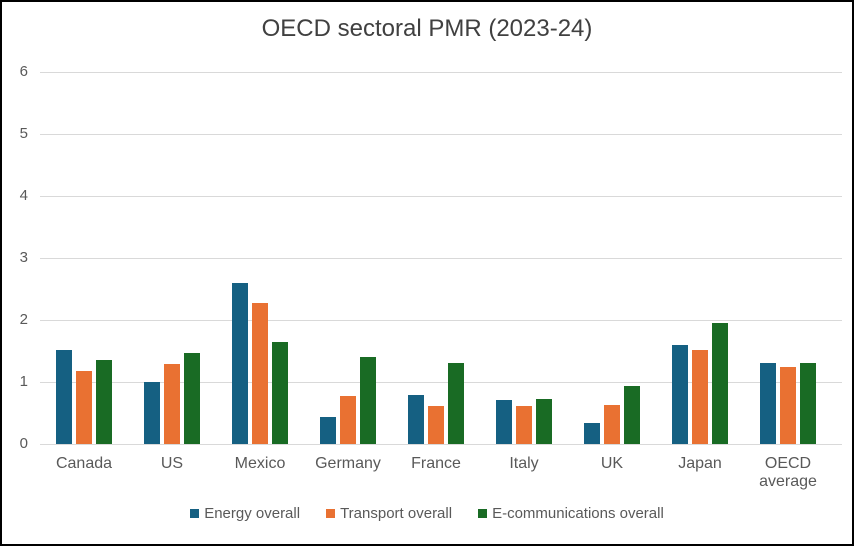  I want to click on x-axis-label: Mexico, so click(260, 463).